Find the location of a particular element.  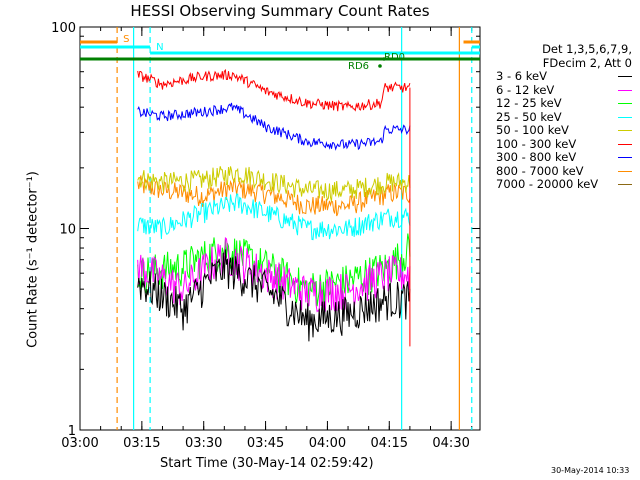

legend-entry: 100 - 300 keV is located at coordinates (564, 144).